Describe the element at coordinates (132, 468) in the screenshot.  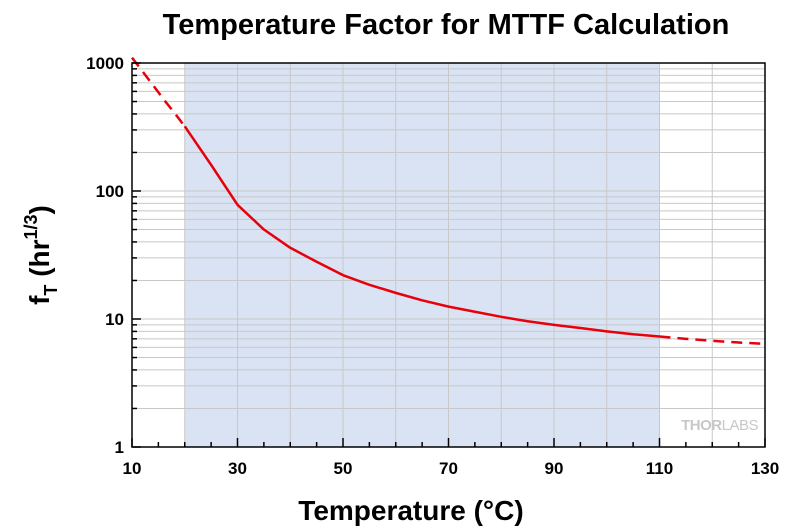
I see `x-tick-label: 10` at that location.